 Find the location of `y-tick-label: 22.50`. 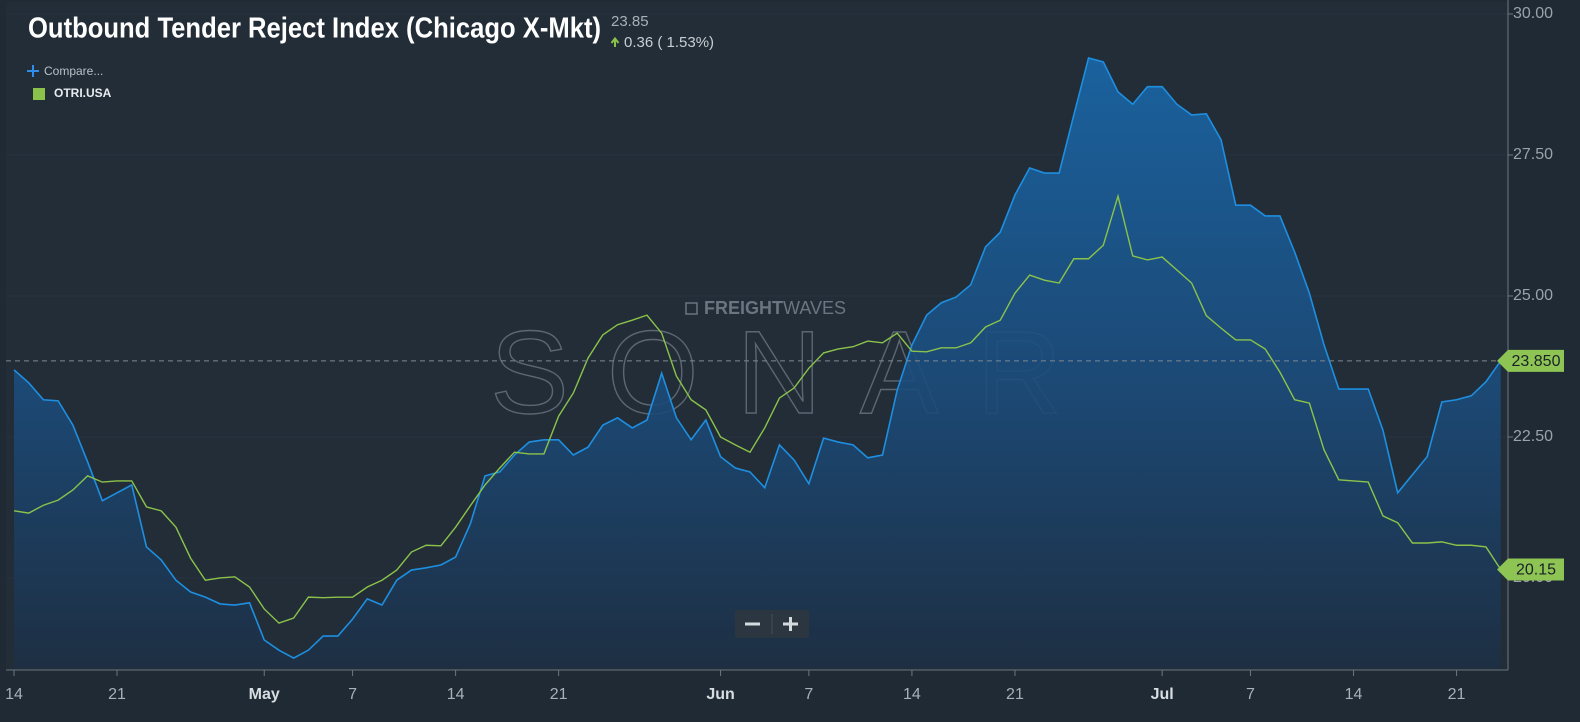

y-tick-label: 22.50 is located at coordinates (1533, 436).